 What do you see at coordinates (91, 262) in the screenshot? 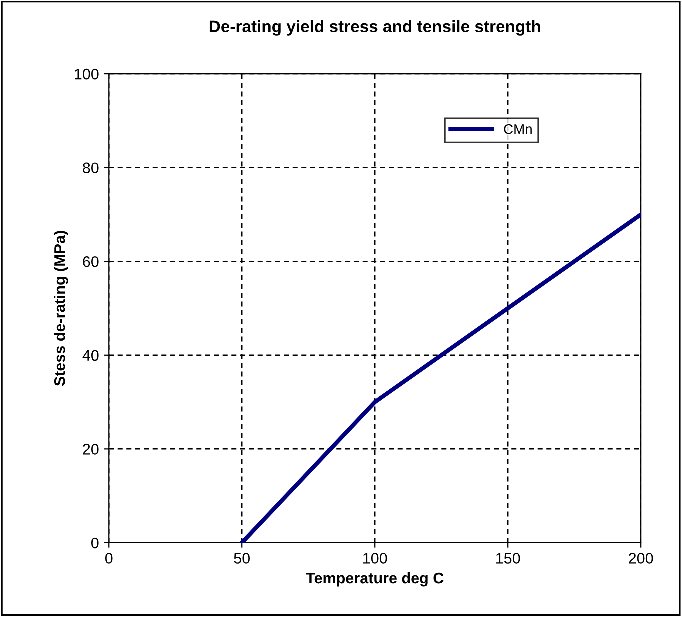
I see `y-tick-label: 60` at bounding box center [91, 262].